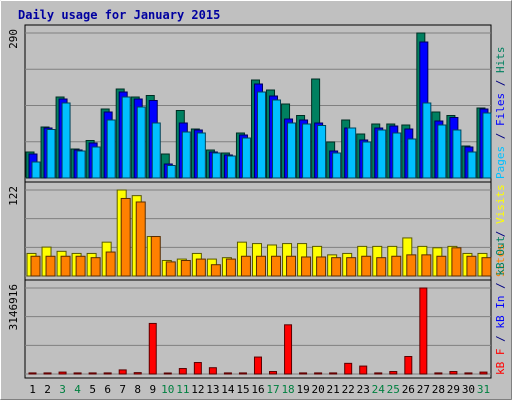 The image size is (512, 400). I want to click on panel-visits-legend: Sites / Visits, so click(500, 230).